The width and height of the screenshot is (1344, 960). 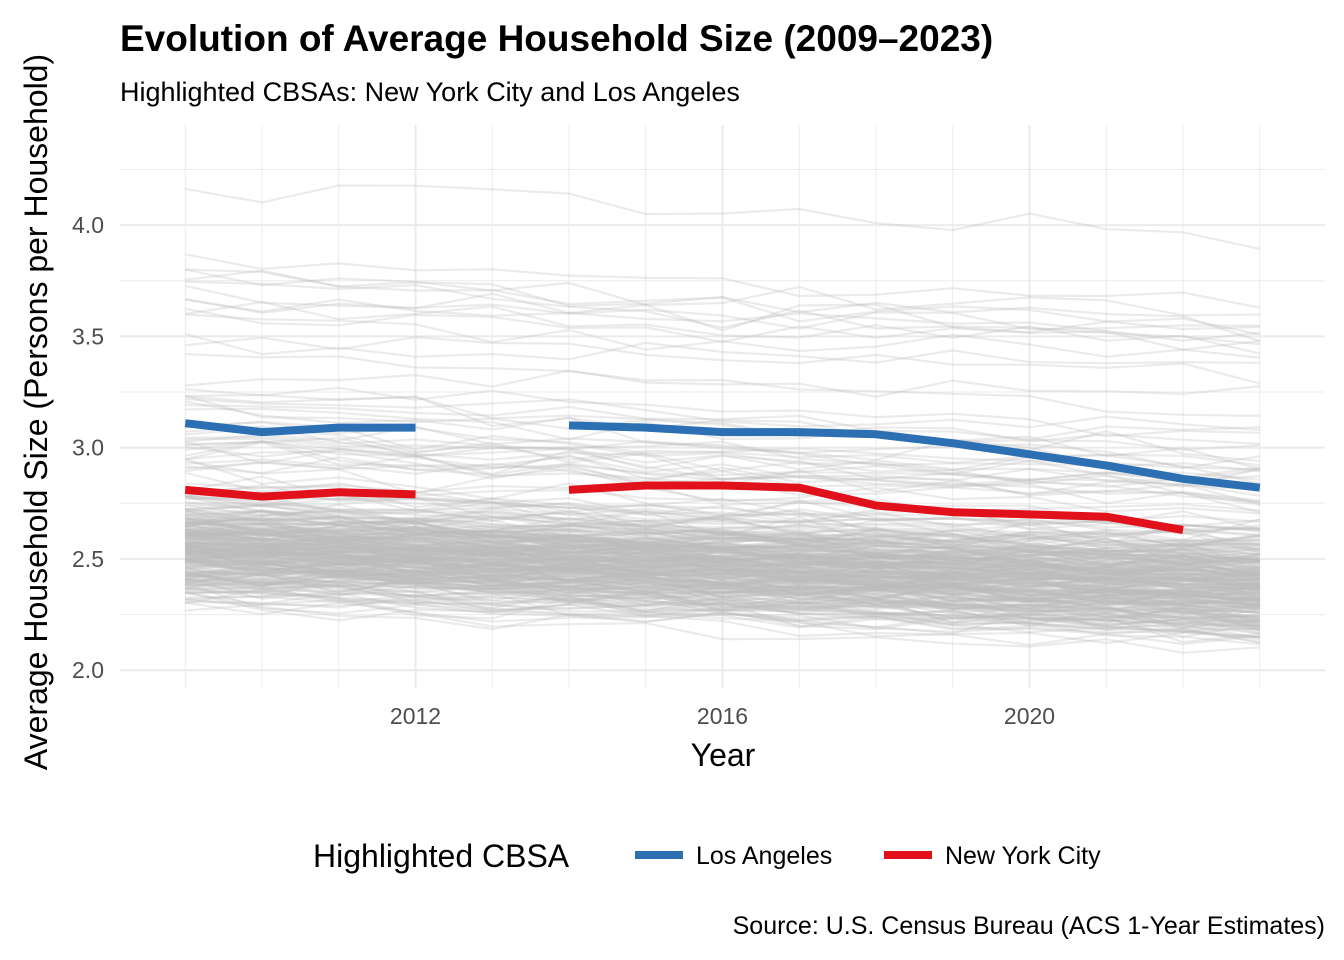 What do you see at coordinates (722, 716) in the screenshot?
I see `x-axis-ticks: 2012 2016 2020` at bounding box center [722, 716].